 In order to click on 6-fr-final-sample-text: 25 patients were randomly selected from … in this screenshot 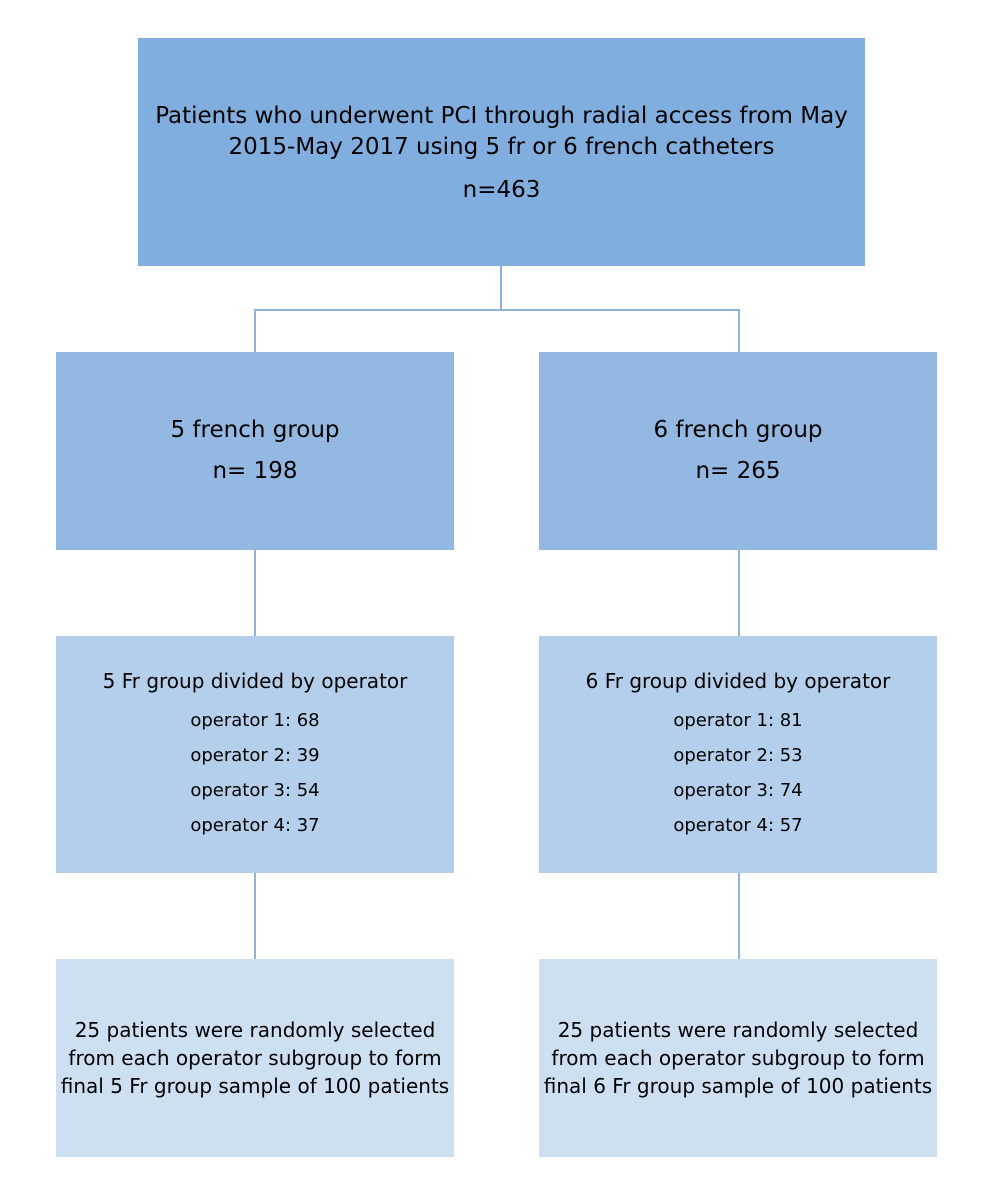, I will do `click(738, 1058)`.